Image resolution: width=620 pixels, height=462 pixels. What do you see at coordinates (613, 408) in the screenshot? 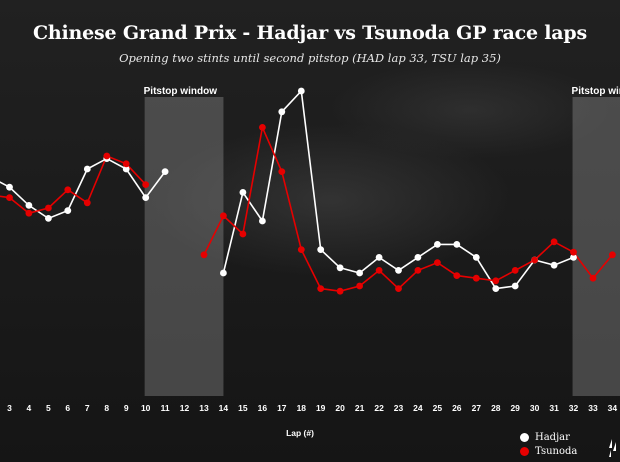
I see `x-tick-label: 34` at bounding box center [613, 408].